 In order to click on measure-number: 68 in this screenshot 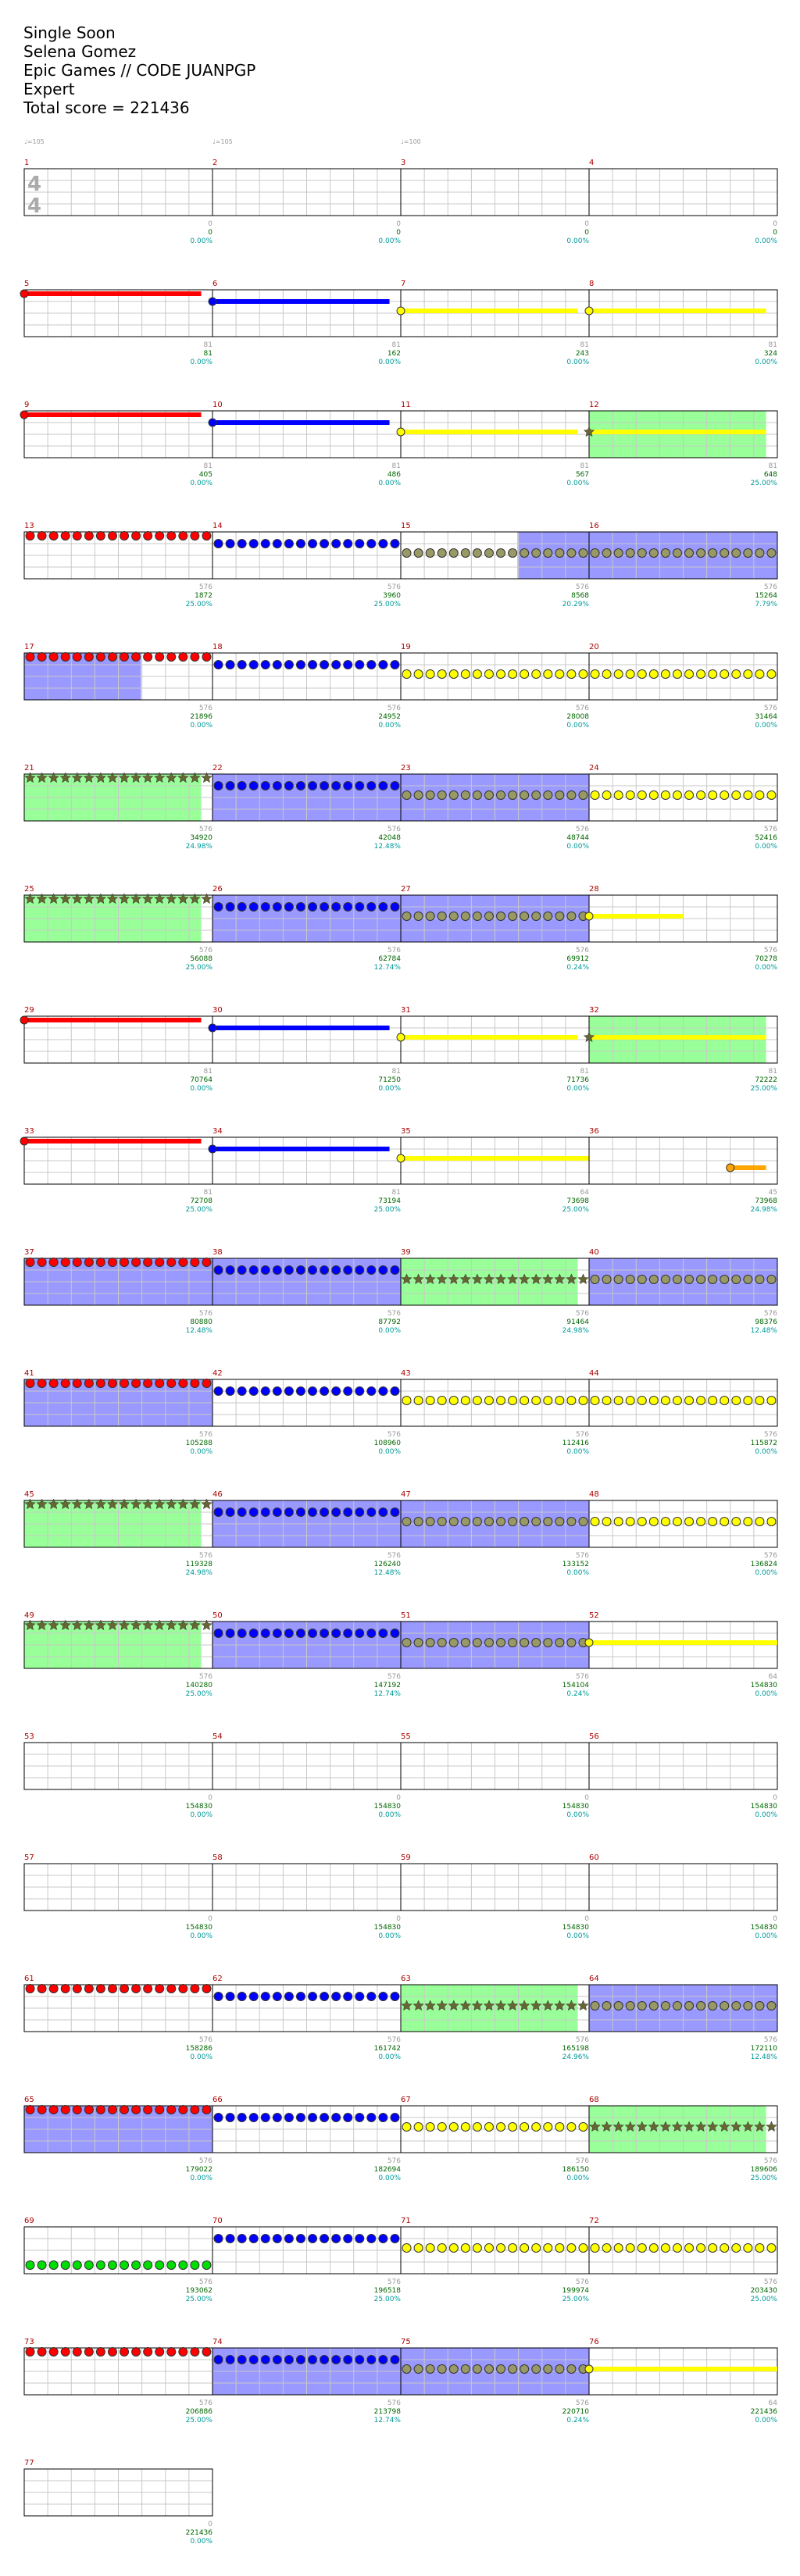, I will do `click(594, 2100)`.